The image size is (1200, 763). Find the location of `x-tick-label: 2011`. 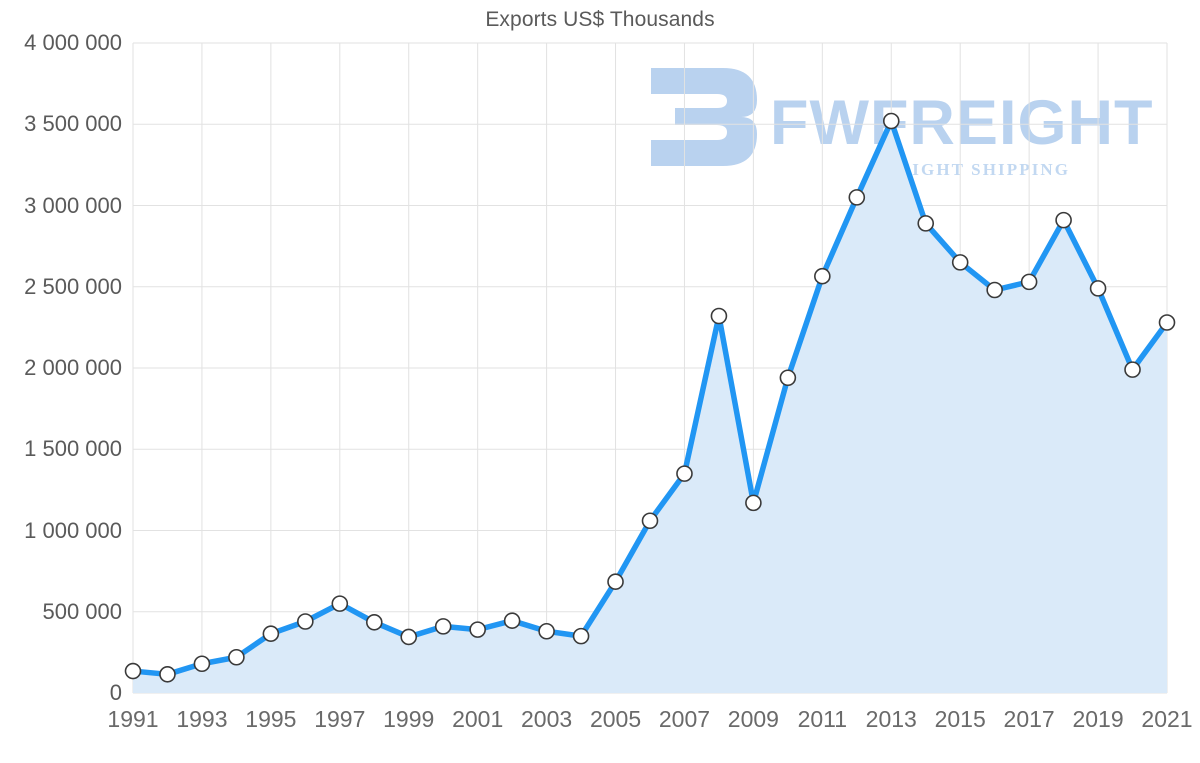

x-tick-label: 2011 is located at coordinates (822, 719).